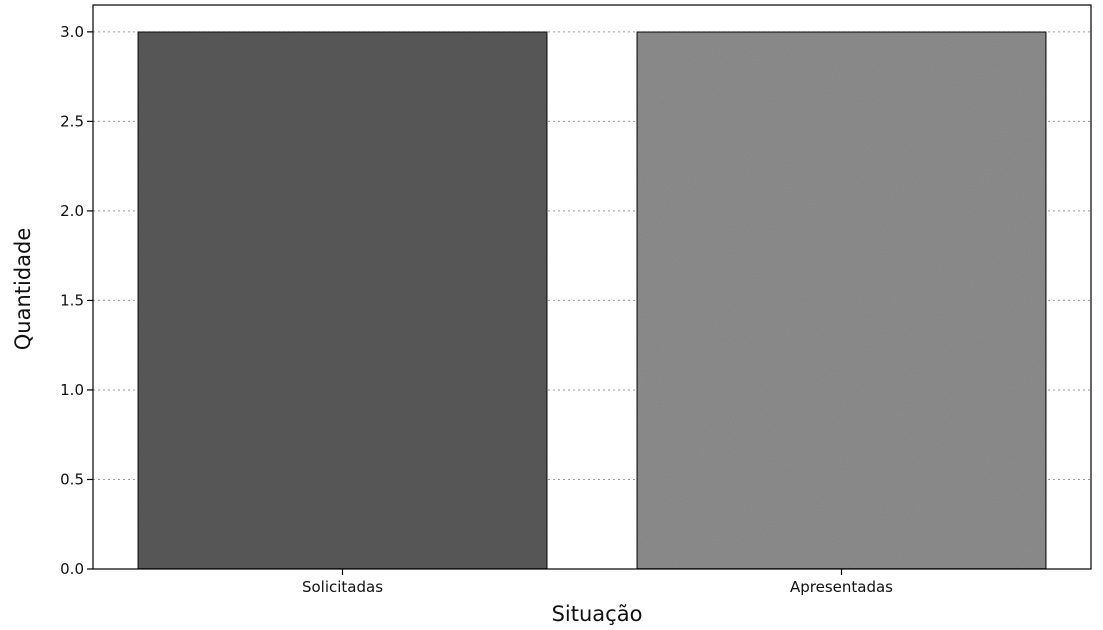 Image resolution: width=1103 pixels, height=630 pixels. Describe the element at coordinates (72, 121) in the screenshot. I see `y-tick-label: 2.5` at that location.